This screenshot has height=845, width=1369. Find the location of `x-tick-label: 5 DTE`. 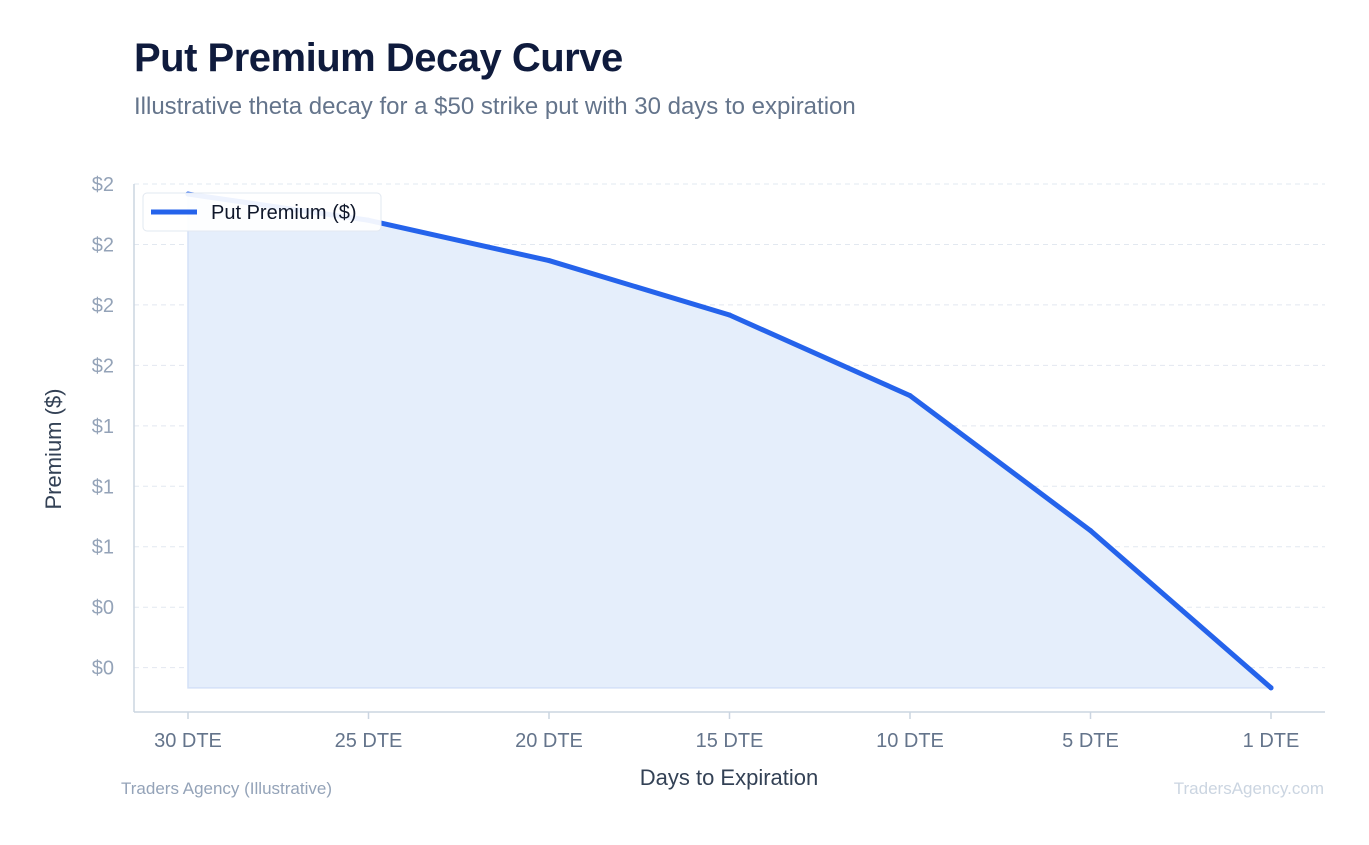

x-tick-label: 5 DTE is located at coordinates (1090, 741).